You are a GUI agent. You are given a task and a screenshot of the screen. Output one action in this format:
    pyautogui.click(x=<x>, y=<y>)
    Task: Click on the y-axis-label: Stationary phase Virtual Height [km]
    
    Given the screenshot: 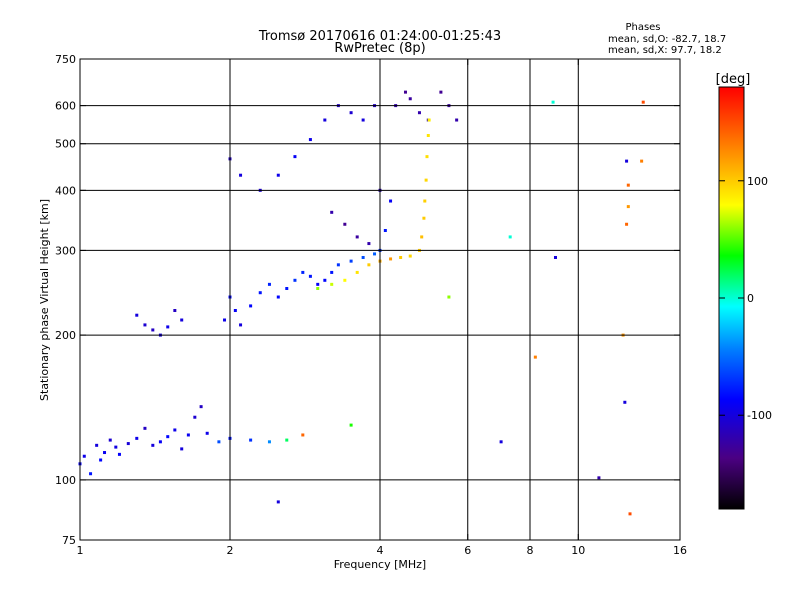 What is the action you would take?
    pyautogui.click(x=44, y=300)
    